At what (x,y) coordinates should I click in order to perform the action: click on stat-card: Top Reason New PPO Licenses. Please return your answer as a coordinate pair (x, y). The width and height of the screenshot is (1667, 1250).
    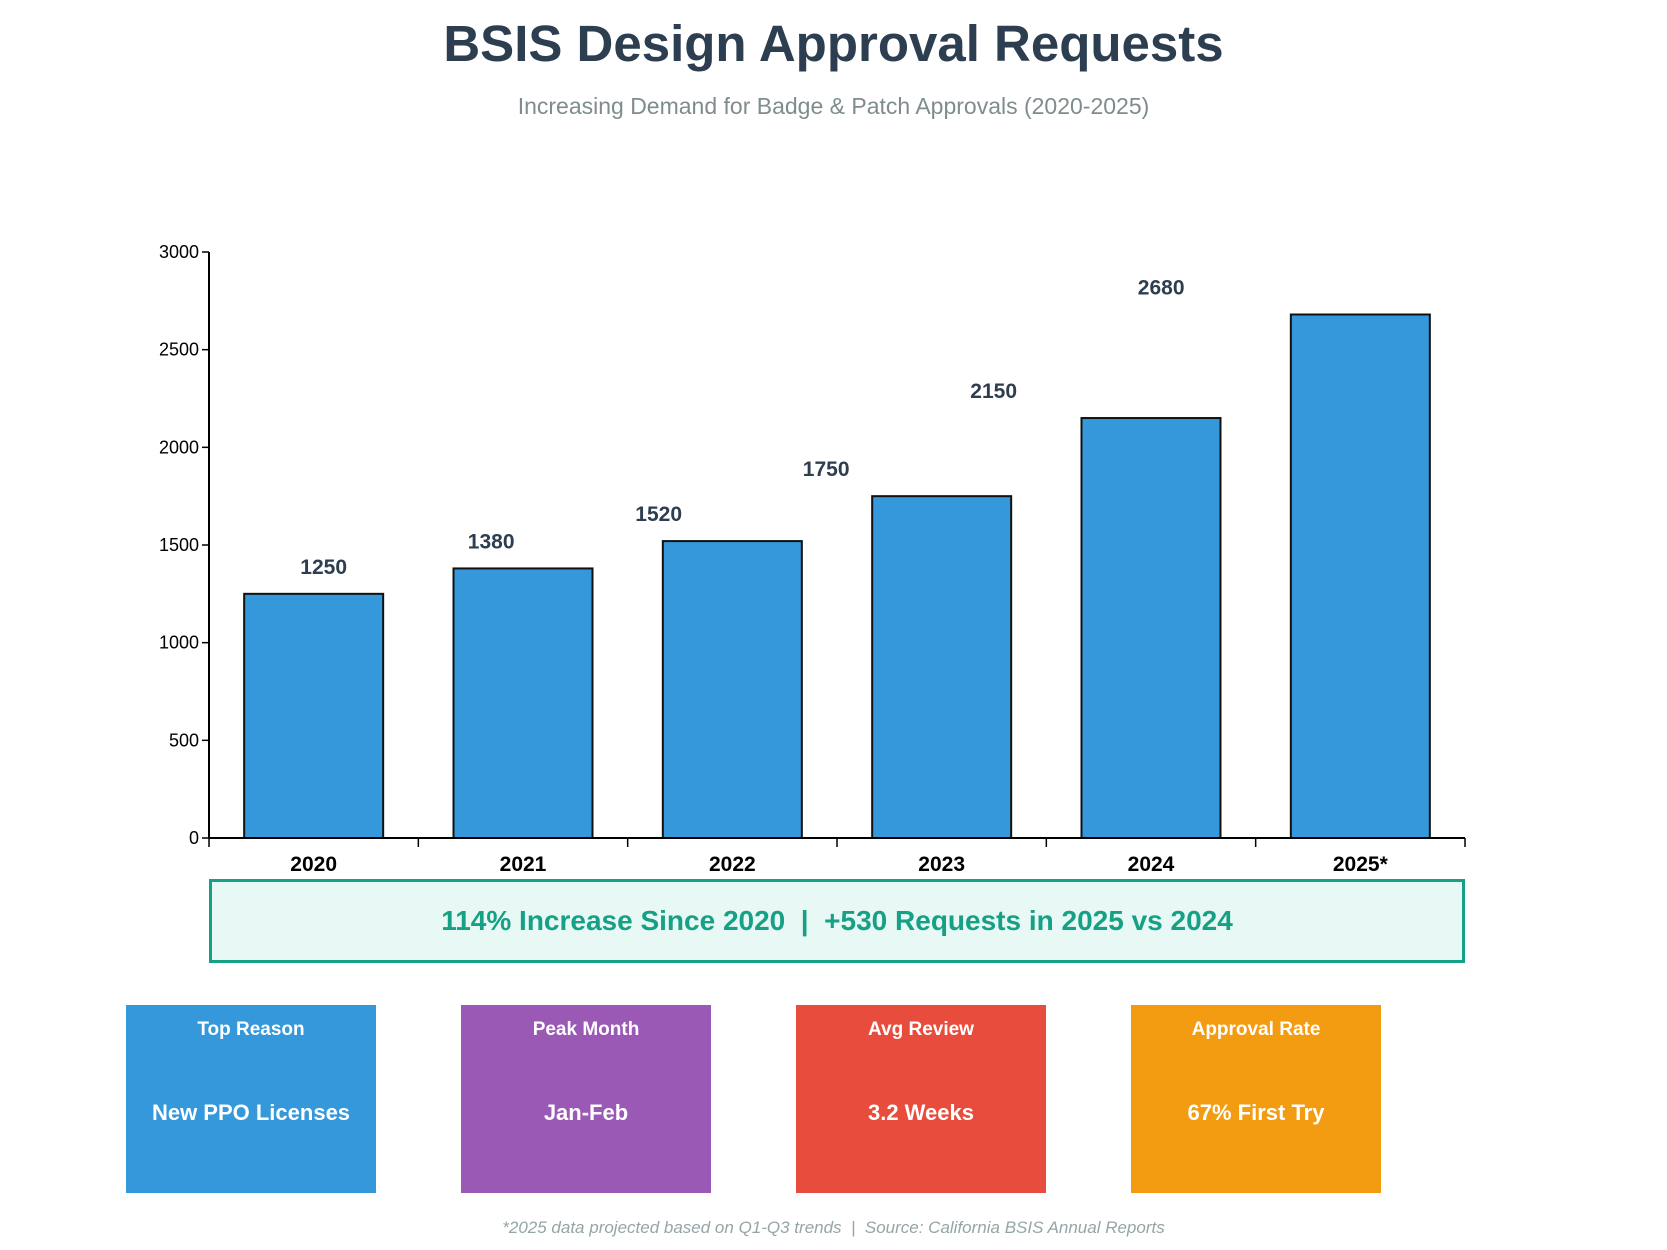
    Looking at the image, I should click on (251, 1099).